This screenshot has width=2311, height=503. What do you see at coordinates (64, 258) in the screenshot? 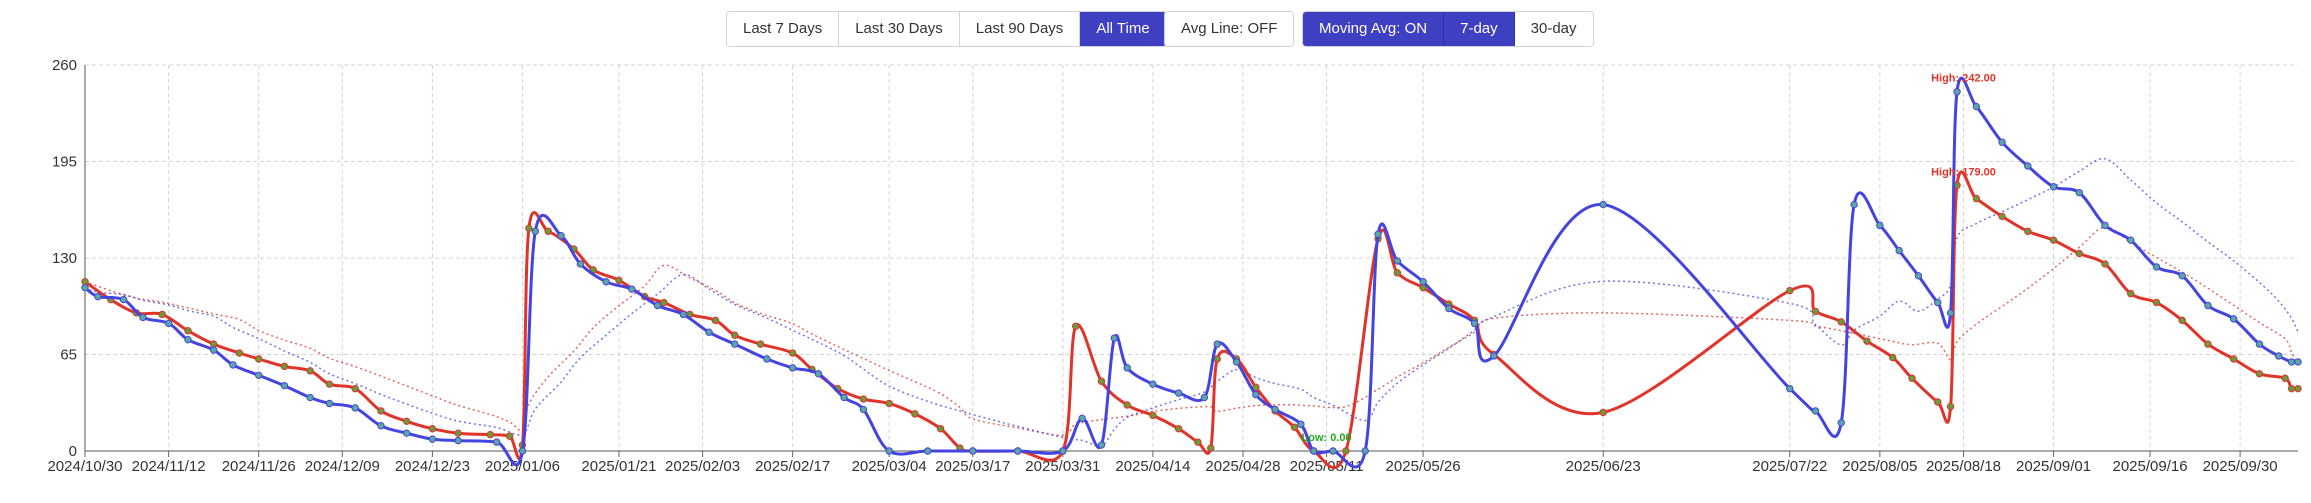
I see `y-tick-label: 130` at bounding box center [64, 258].